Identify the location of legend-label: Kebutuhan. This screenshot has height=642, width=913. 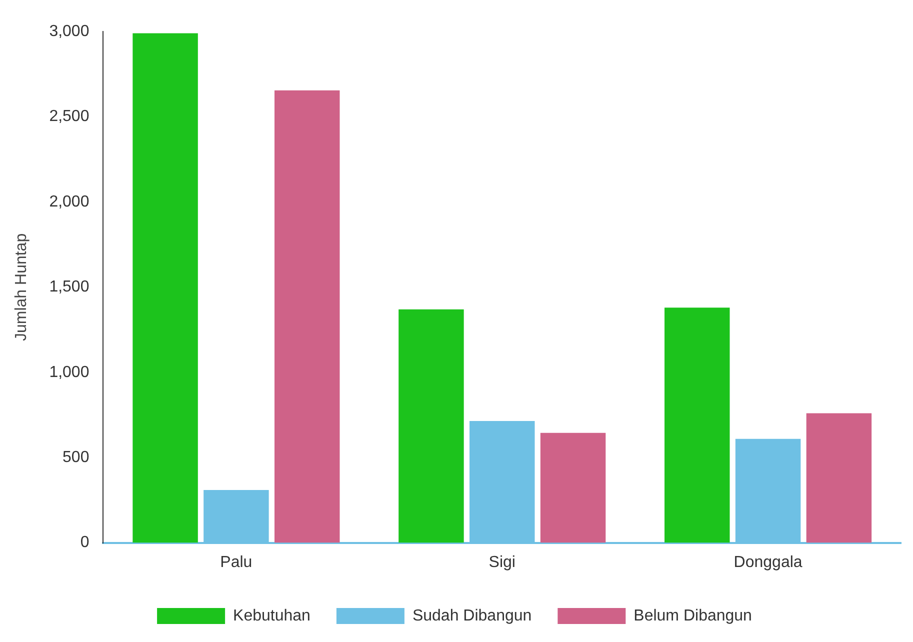
(271, 615).